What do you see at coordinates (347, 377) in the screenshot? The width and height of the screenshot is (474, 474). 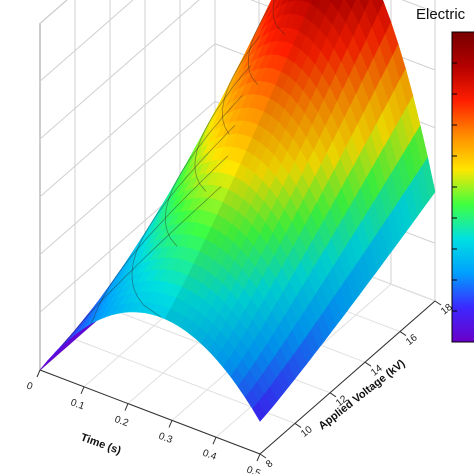 I see `voltage-axis-line` at bounding box center [347, 377].